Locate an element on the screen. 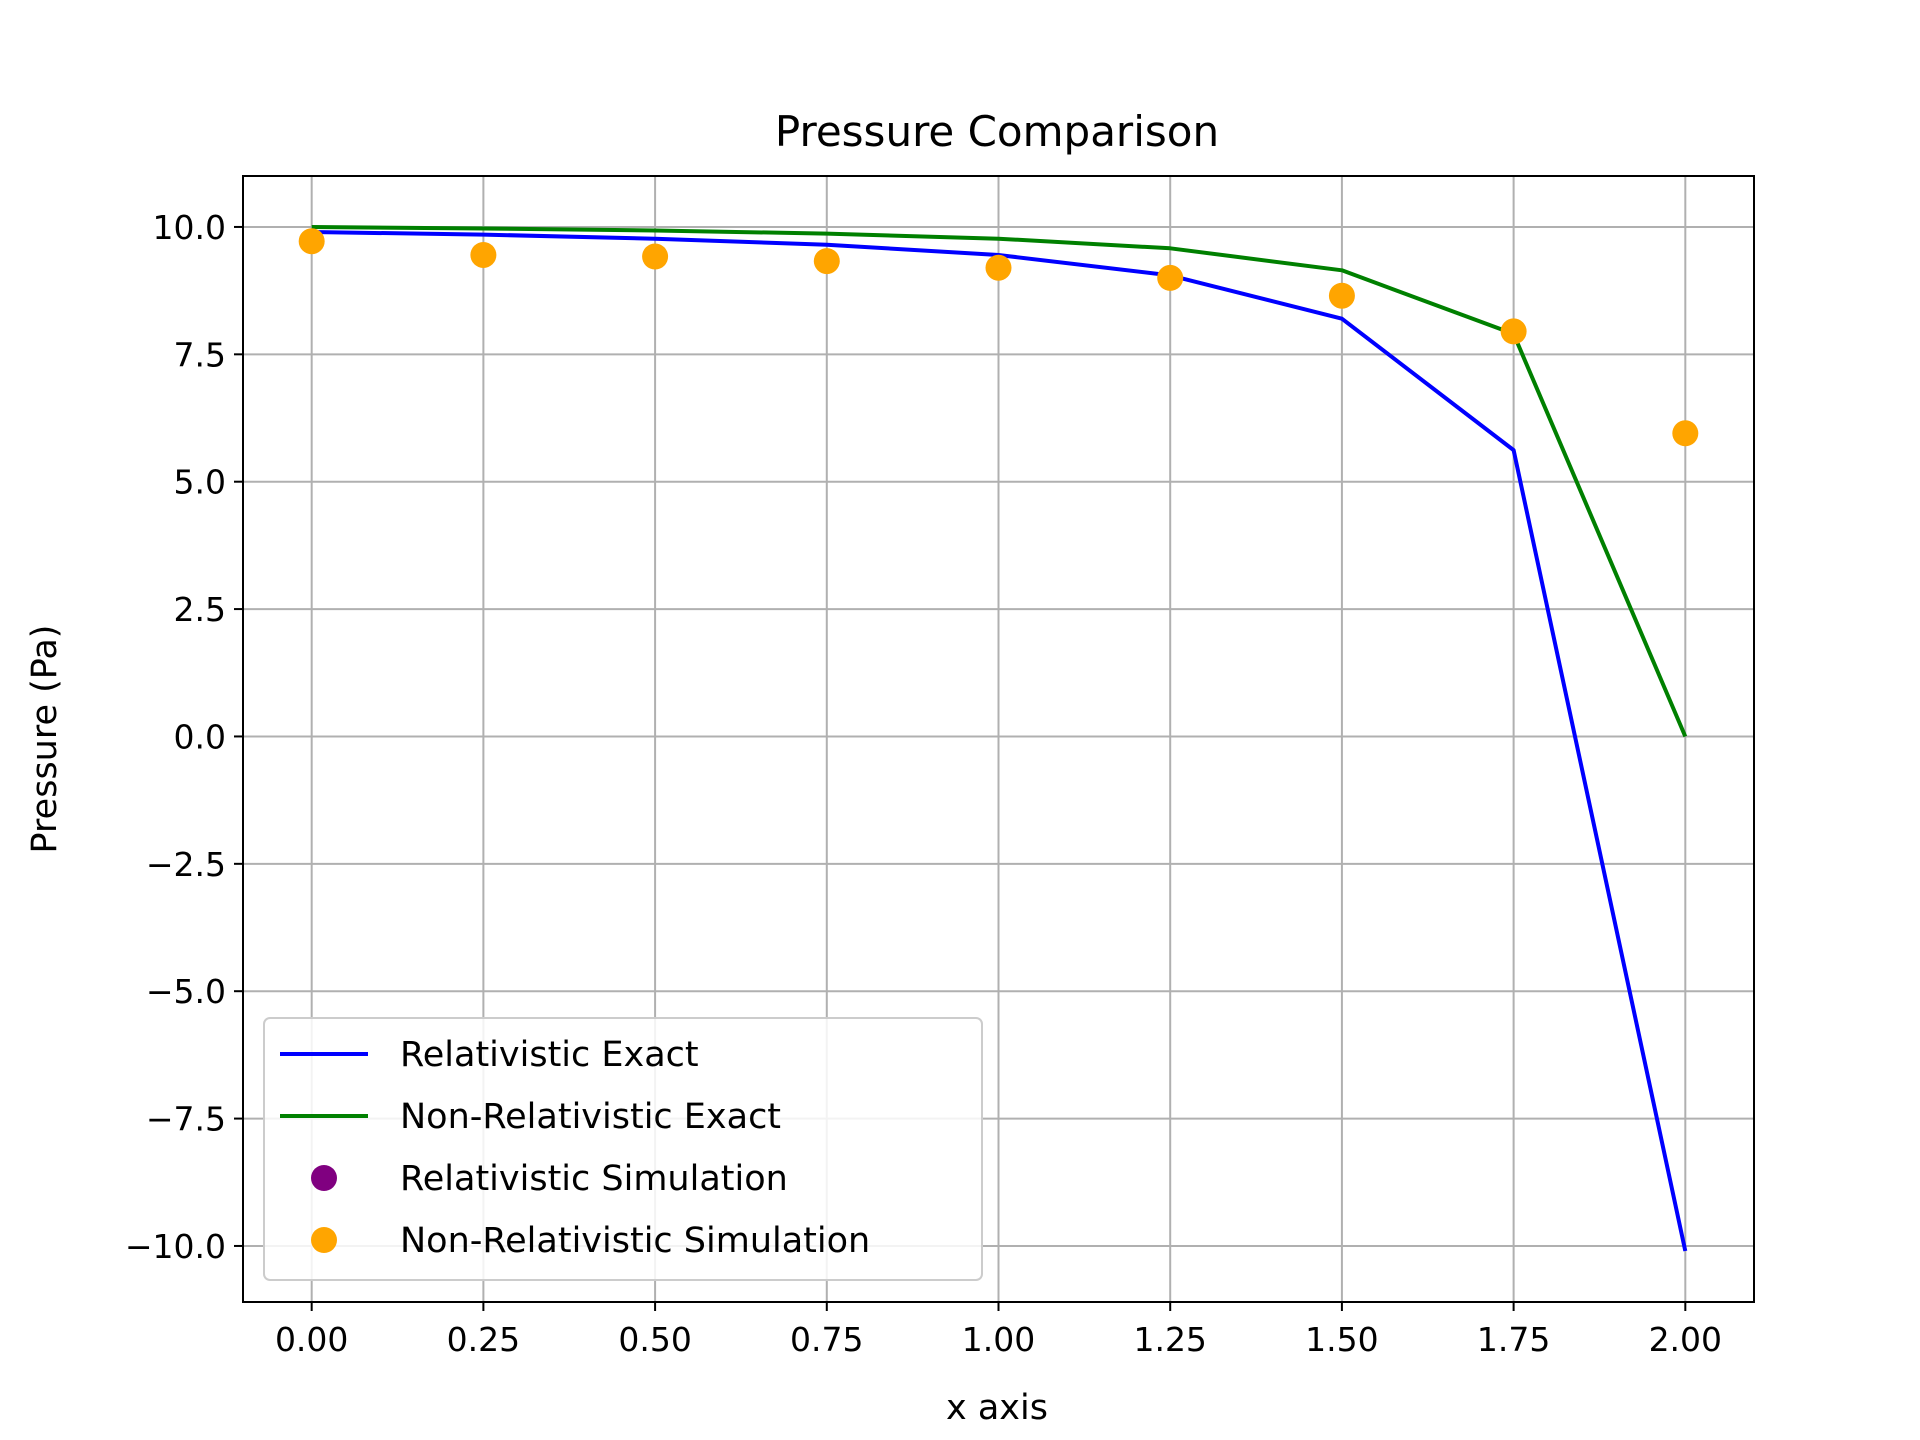 Image resolution: width=1920 pixels, height=1440 pixels. legend-label: Relativistic Exact is located at coordinates (549, 1055).